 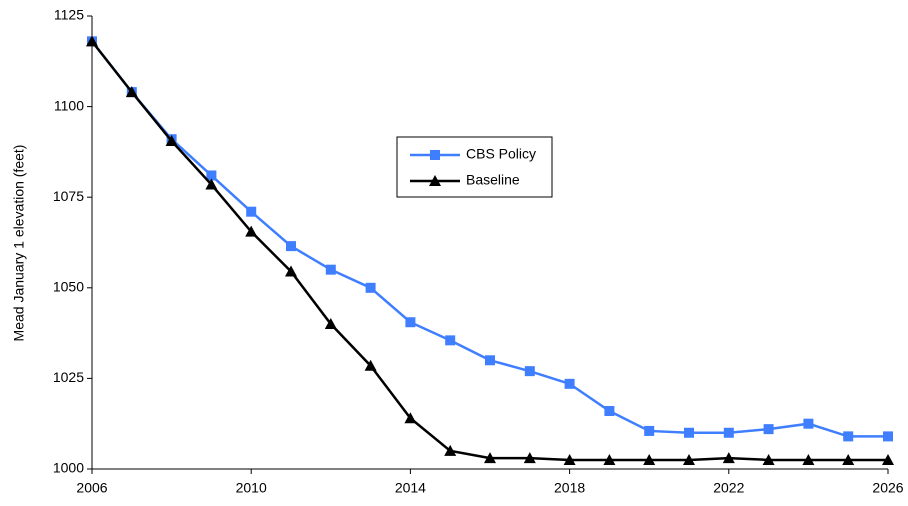 What do you see at coordinates (69, 105) in the screenshot?
I see `y-tick-label: 1100` at bounding box center [69, 105].